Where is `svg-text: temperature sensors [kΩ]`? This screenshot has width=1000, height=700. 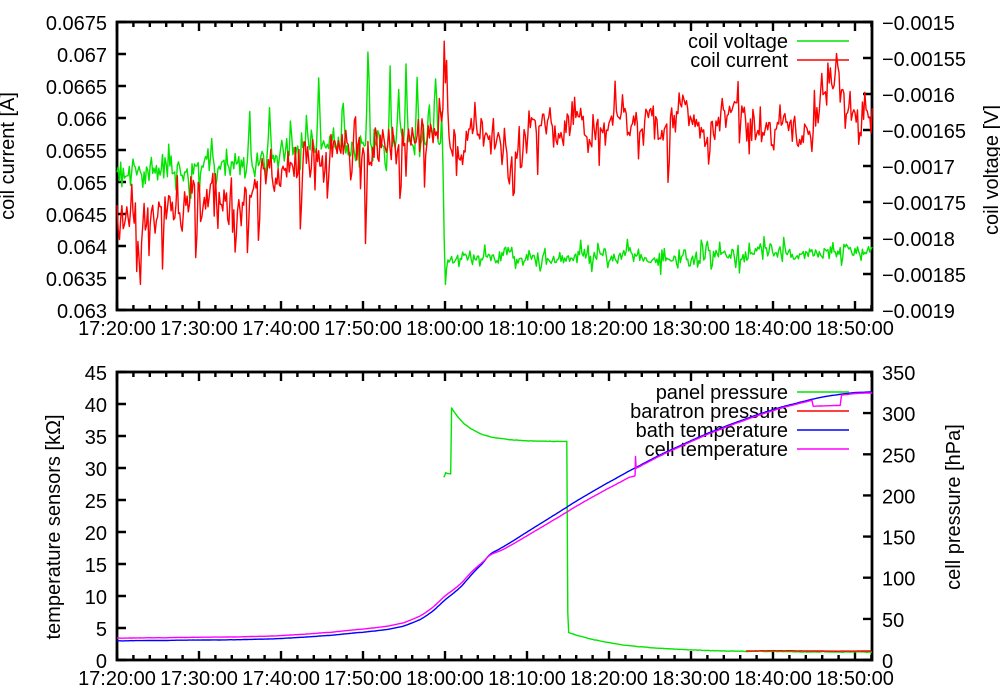
svg-text: temperature sensors [kΩ] is located at coordinates (54, 526).